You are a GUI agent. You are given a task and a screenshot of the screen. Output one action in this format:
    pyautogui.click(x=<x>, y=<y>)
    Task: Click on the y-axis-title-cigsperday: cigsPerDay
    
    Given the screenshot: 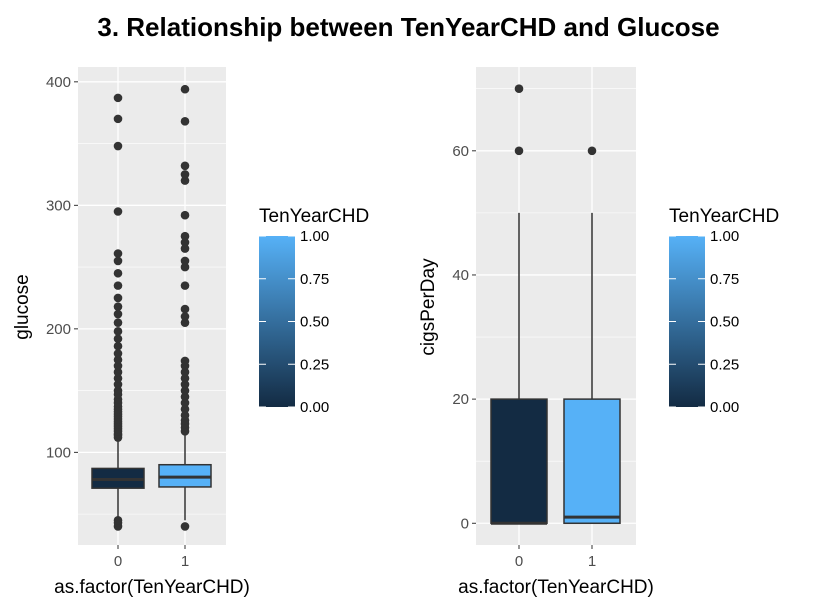 What is the action you would take?
    pyautogui.click(x=428, y=307)
    